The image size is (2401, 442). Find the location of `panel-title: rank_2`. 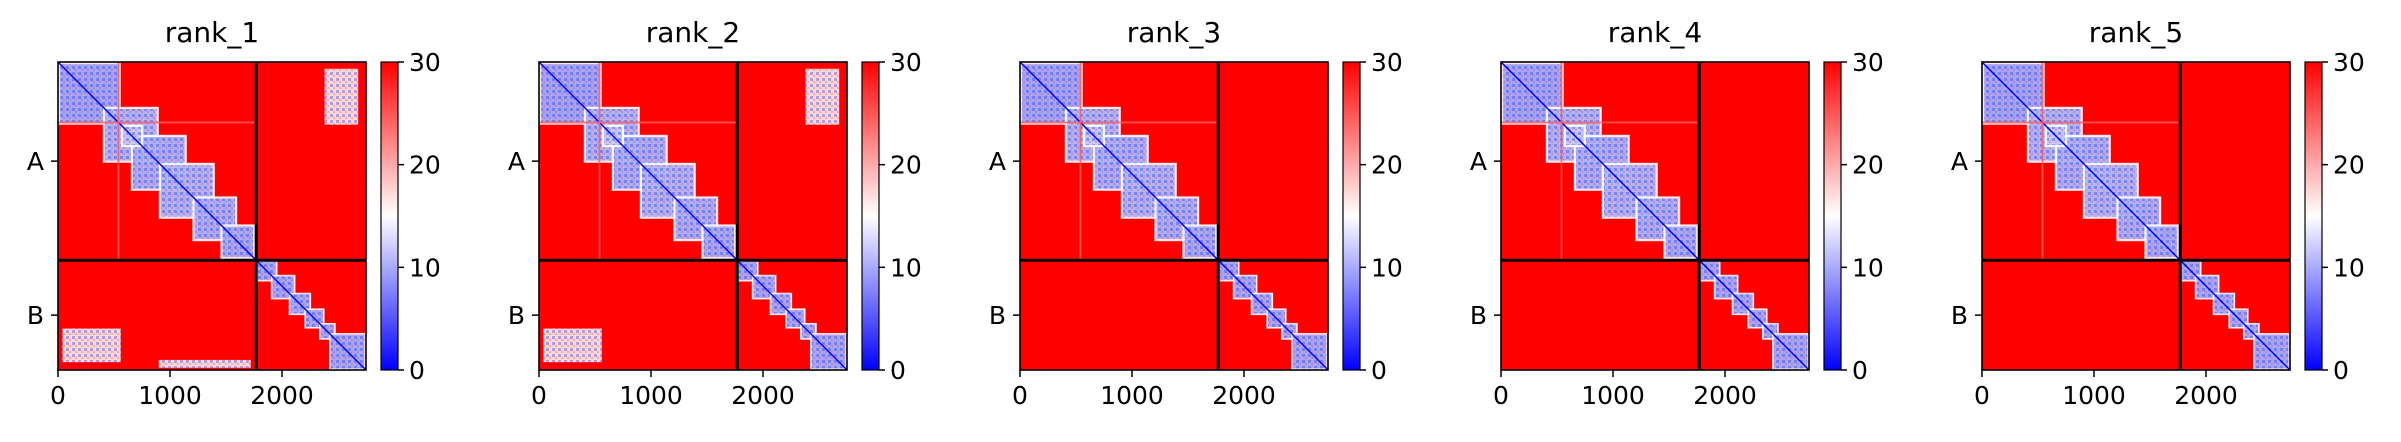

panel-title: rank_2 is located at coordinates (693, 32).